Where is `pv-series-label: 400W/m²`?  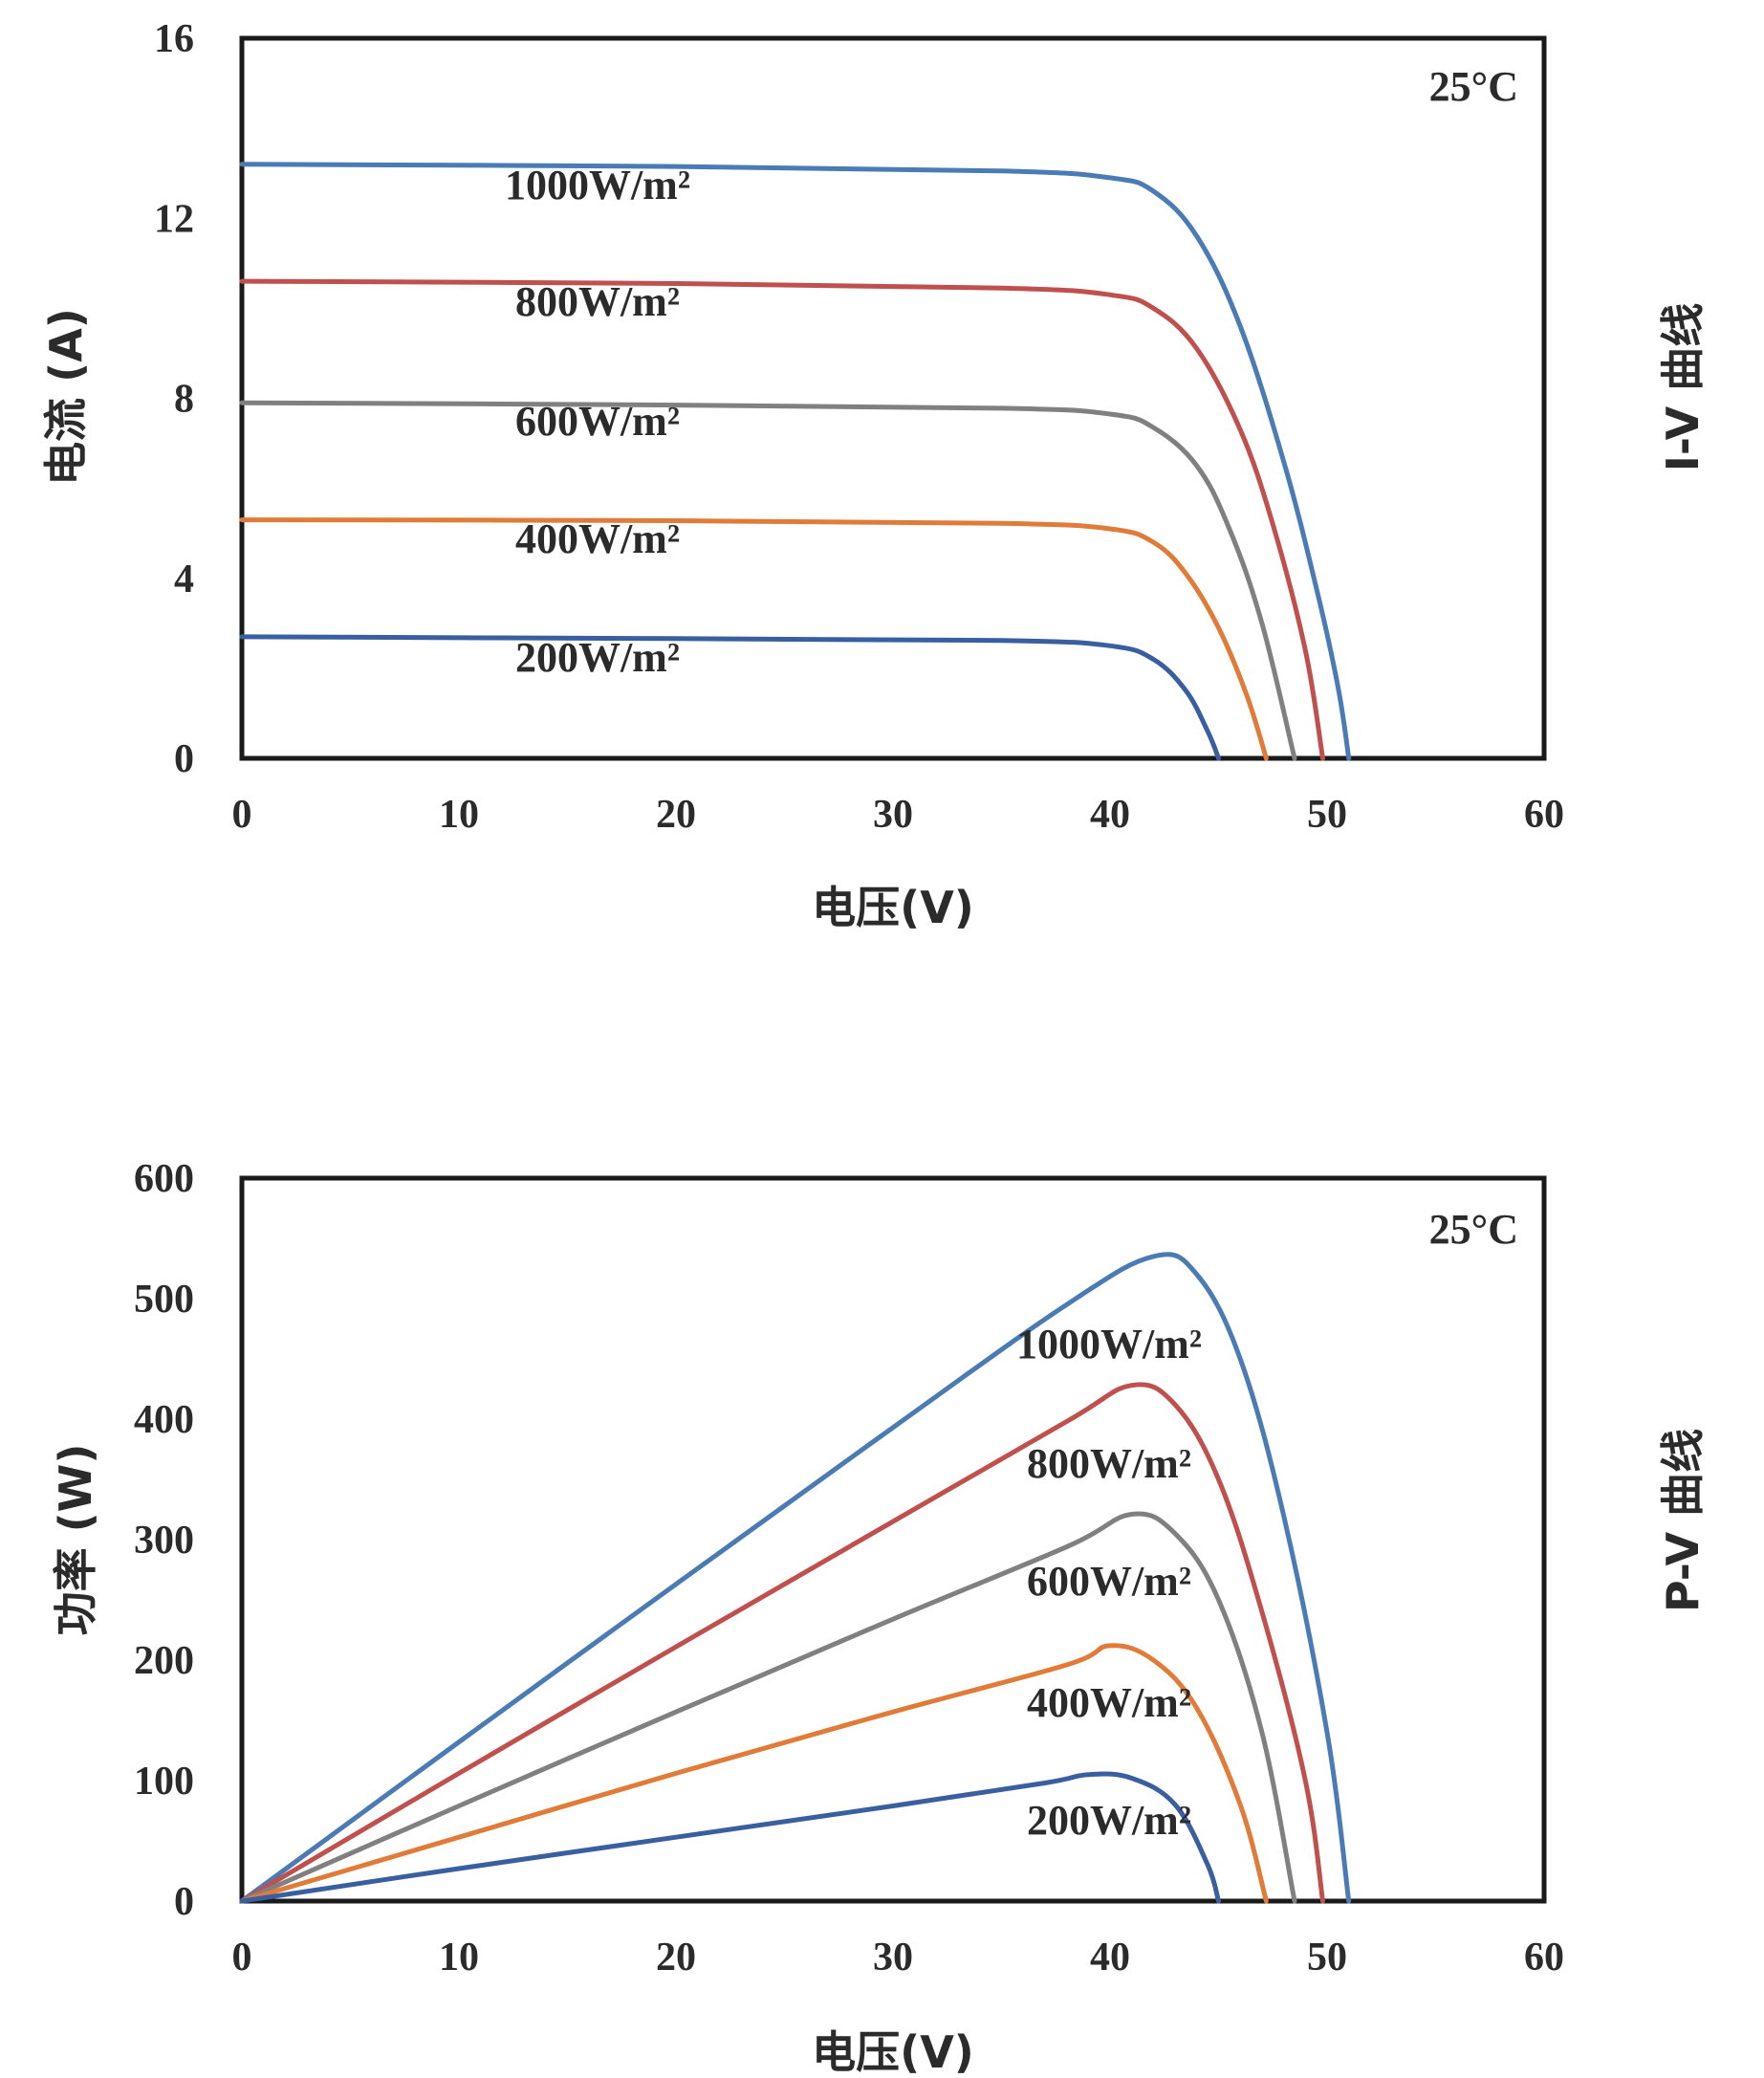 pv-series-label: 400W/m² is located at coordinates (1109, 1703).